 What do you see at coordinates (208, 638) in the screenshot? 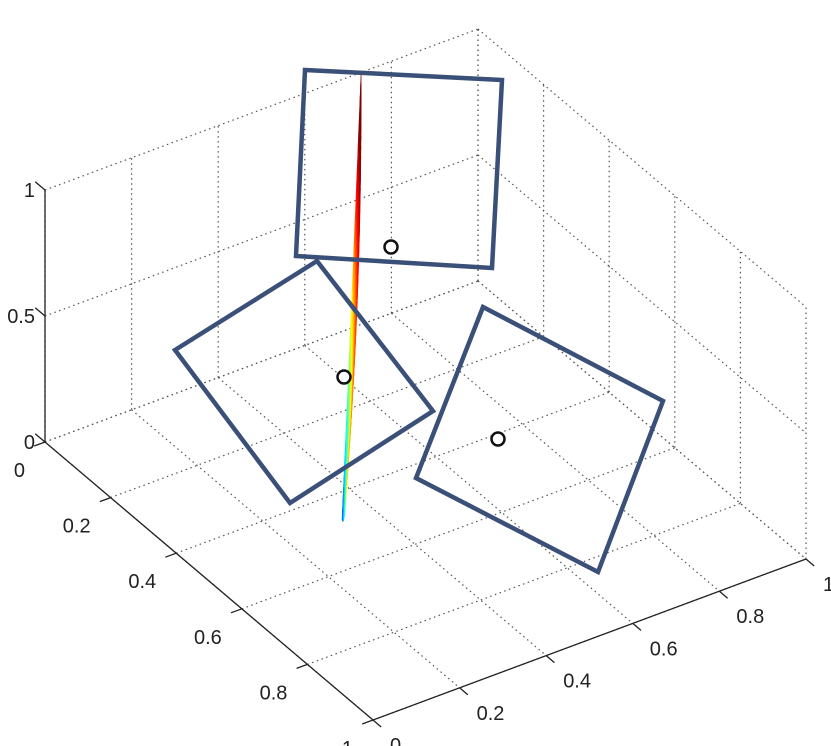
I see `x-tick-label: 0.6` at bounding box center [208, 638].